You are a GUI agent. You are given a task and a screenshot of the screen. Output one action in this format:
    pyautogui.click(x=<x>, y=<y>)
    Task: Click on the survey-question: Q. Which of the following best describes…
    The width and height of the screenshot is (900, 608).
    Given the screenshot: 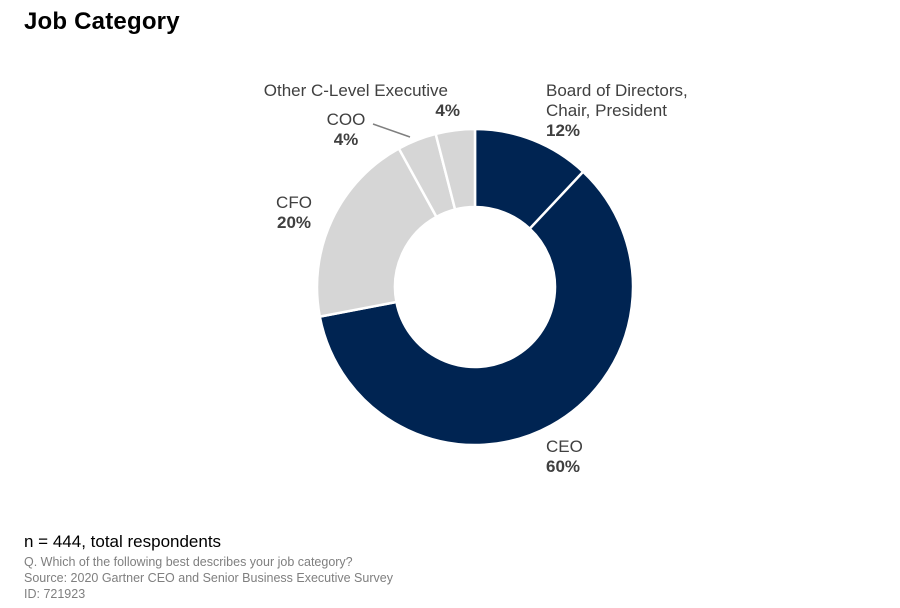 What is the action you would take?
    pyautogui.click(x=188, y=562)
    